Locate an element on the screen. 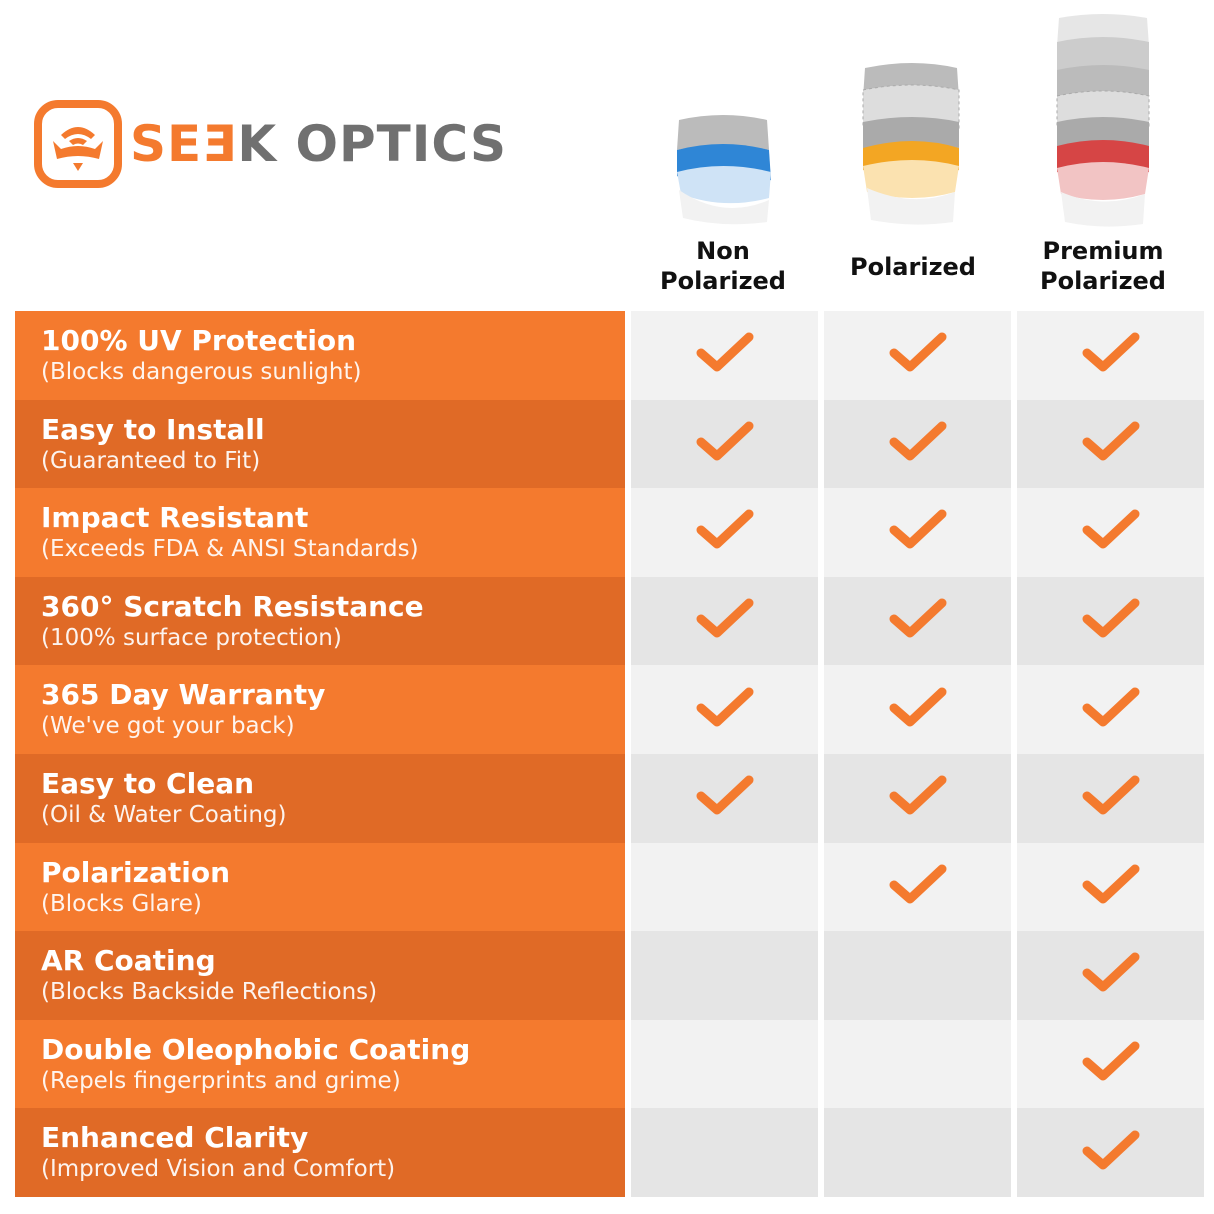 The height and width of the screenshot is (1214, 1214). feature-title: Double Oleophobic Coating is located at coordinates (256, 1049).